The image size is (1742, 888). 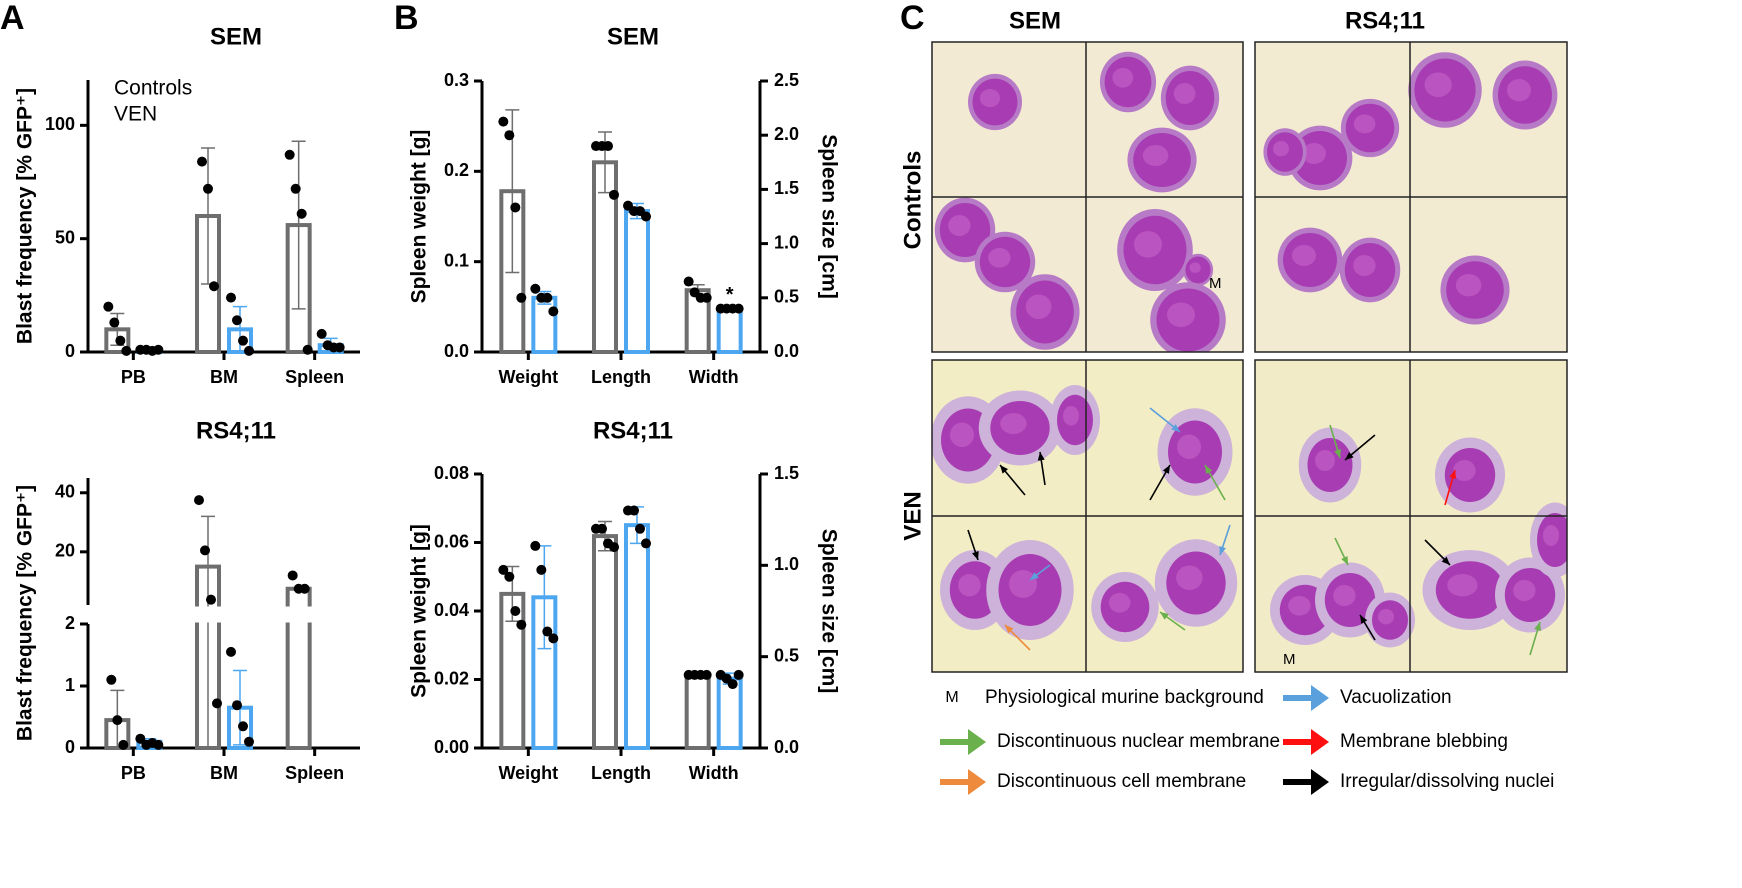 I want to click on y-axis-label: Blast frequency [% GFP⁺], so click(x=25, y=613).